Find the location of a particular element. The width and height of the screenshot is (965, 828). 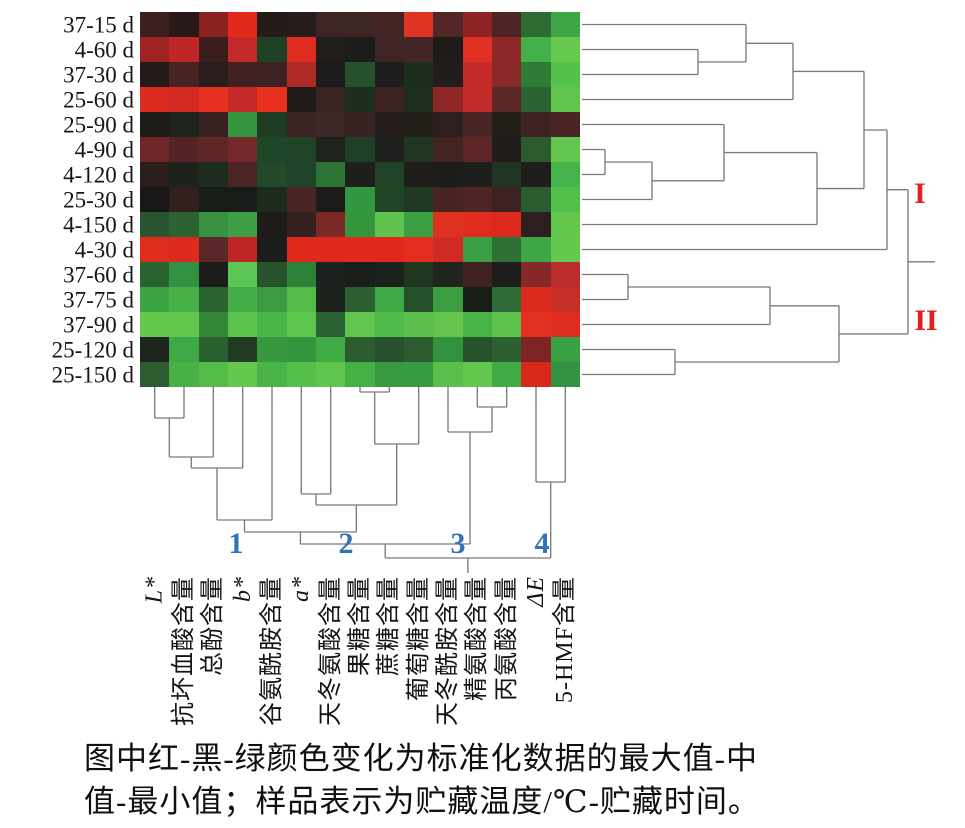

heatmap-cell-r4-c8 is located at coordinates (360, 99).